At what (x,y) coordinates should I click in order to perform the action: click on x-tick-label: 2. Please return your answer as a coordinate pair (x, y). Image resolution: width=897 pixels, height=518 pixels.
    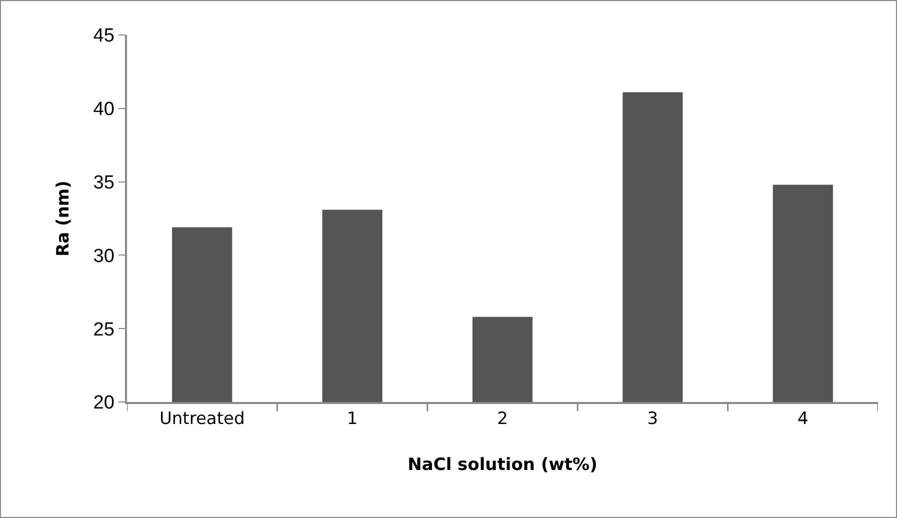
    Looking at the image, I should click on (502, 419).